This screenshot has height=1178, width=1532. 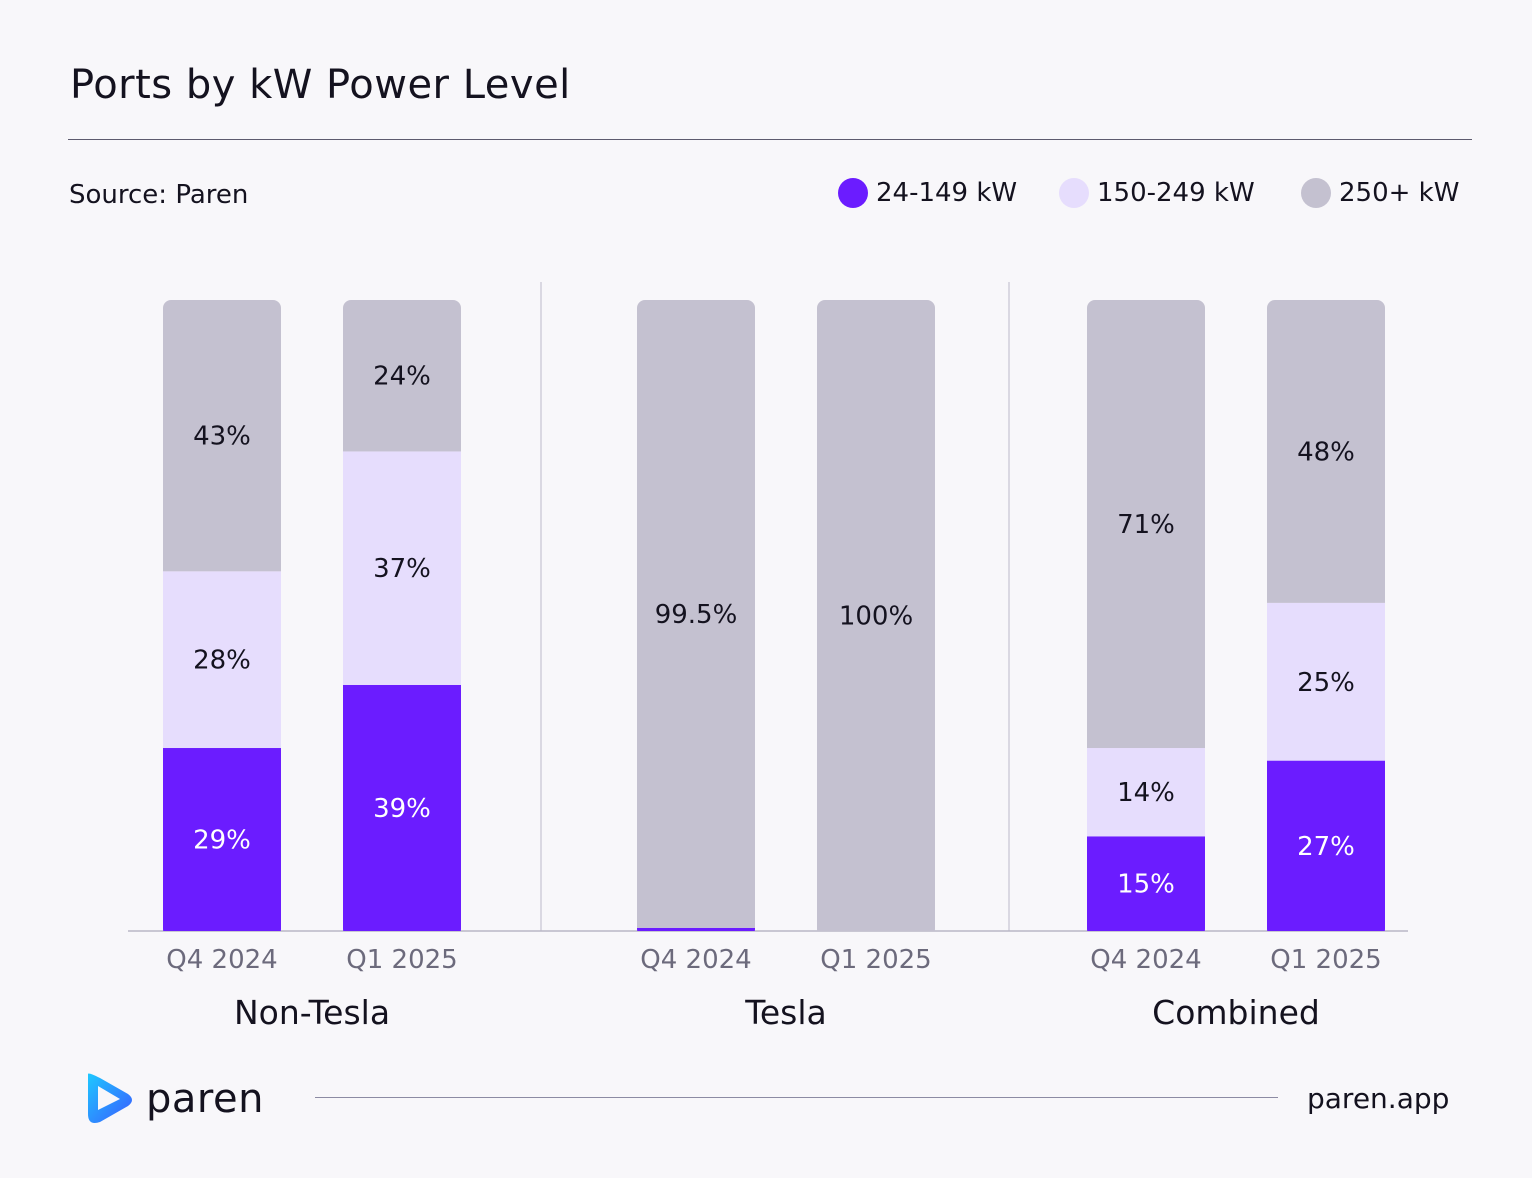 I want to click on data-label: 29%, so click(x=222, y=841).